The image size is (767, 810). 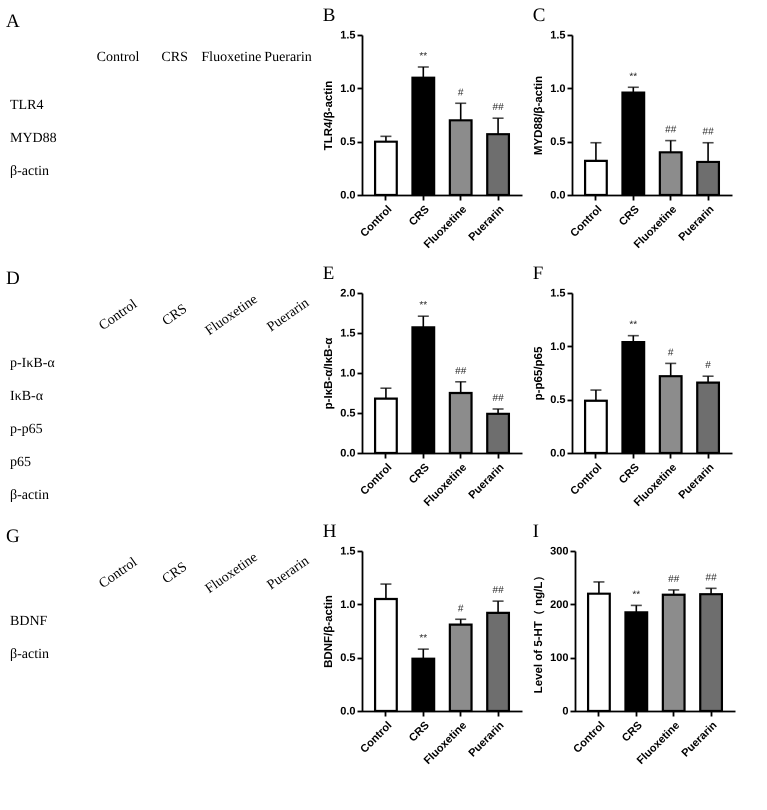 I want to click on y-axis-title: BDNF/β-actin, so click(x=329, y=631).